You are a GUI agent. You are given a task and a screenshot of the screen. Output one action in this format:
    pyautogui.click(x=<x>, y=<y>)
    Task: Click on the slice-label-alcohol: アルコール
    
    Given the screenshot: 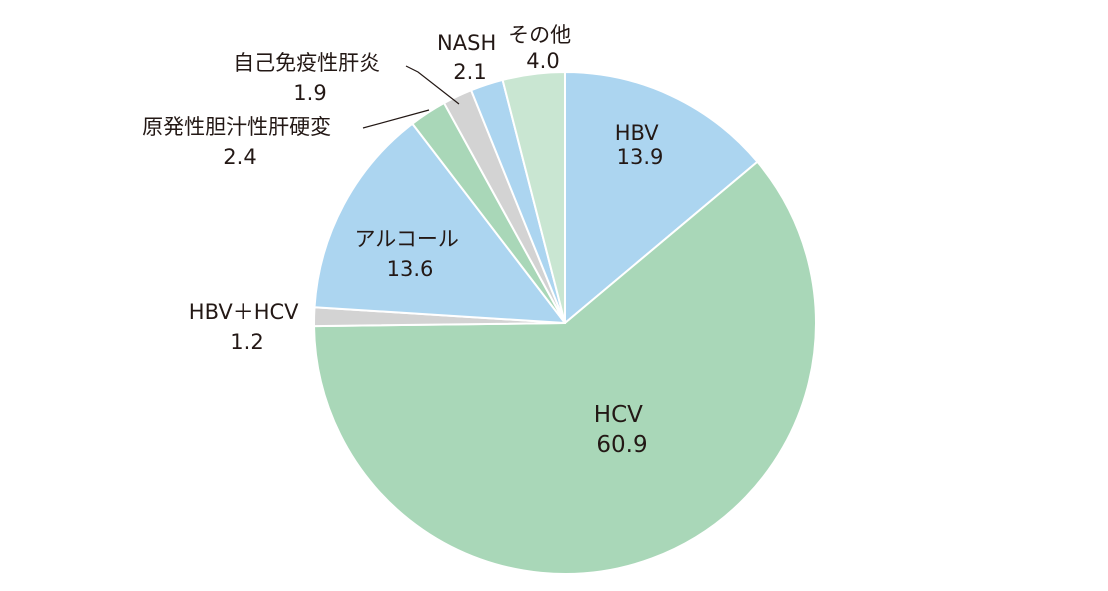 What is the action you would take?
    pyautogui.click(x=406, y=239)
    